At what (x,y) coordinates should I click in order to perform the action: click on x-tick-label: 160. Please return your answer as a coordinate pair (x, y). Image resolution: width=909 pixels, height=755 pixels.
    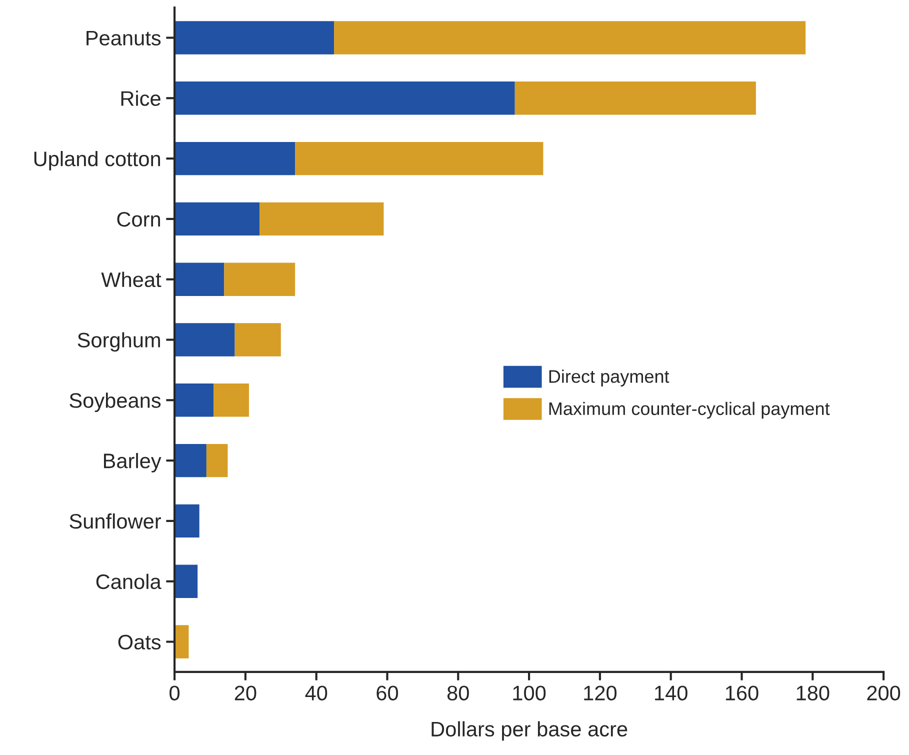
    Looking at the image, I should click on (742, 693).